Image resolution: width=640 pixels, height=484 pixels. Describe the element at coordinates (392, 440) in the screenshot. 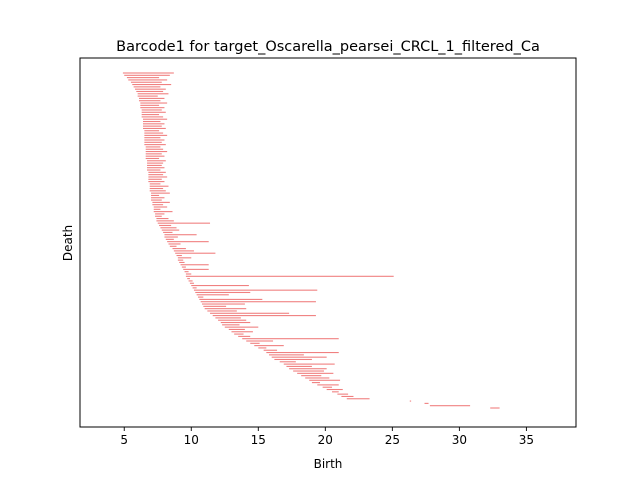

I see `x-tick-label: 25` at that location.